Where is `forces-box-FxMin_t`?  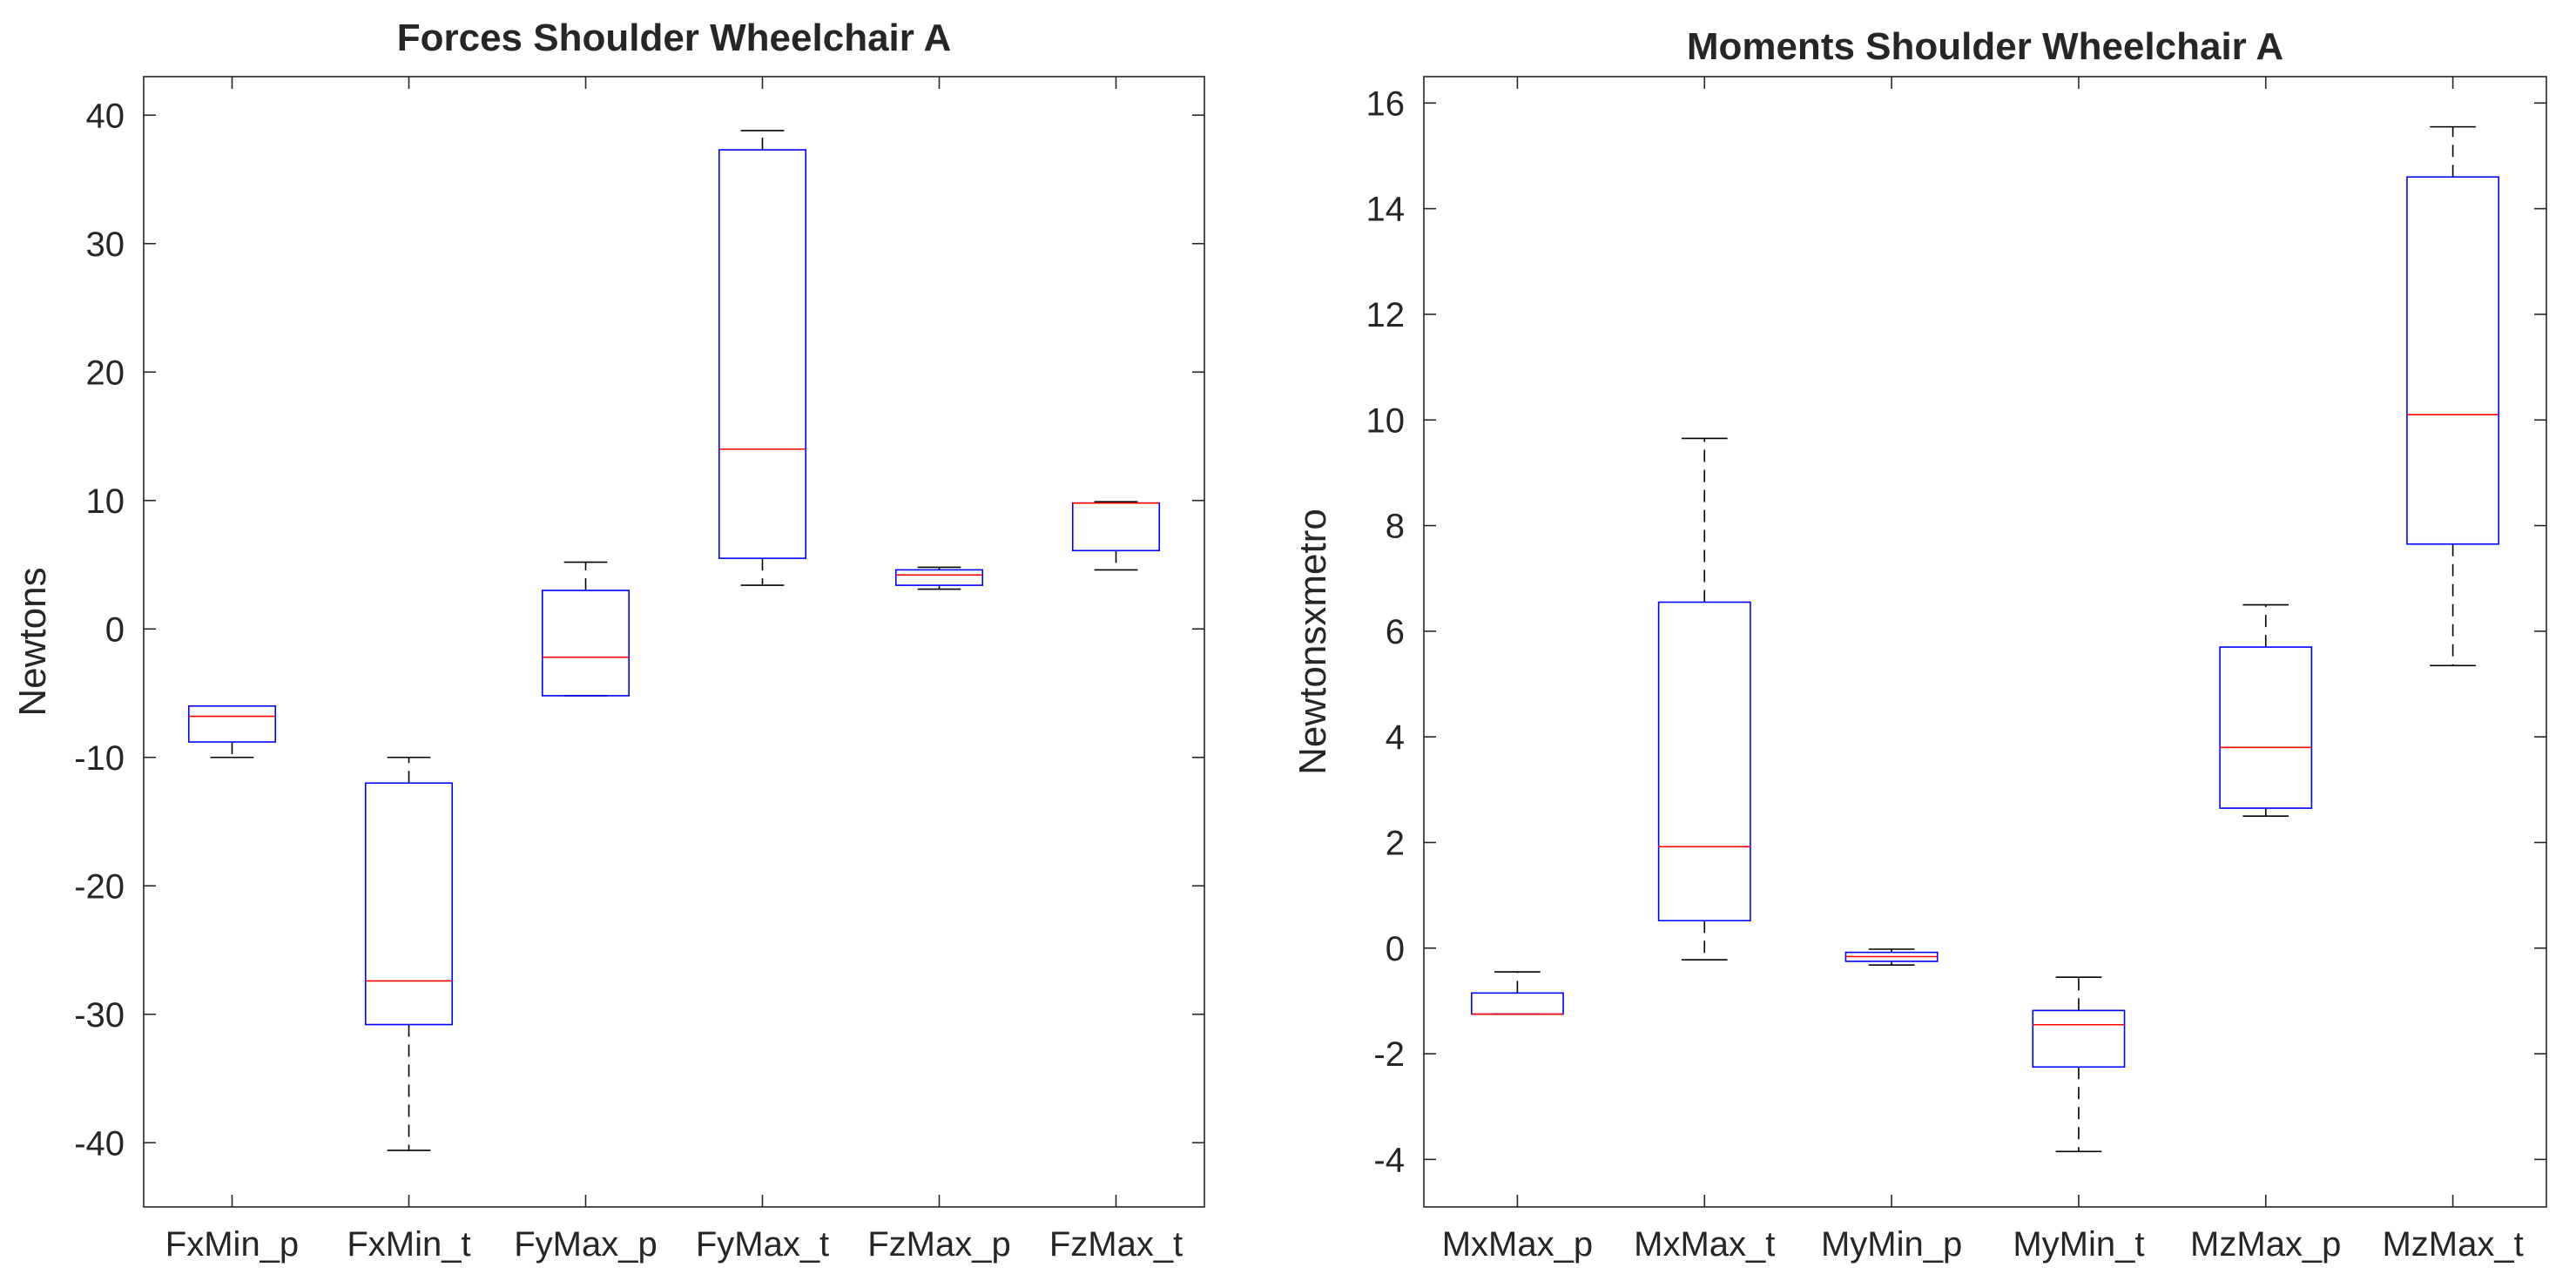 forces-box-FxMin_t is located at coordinates (409, 953).